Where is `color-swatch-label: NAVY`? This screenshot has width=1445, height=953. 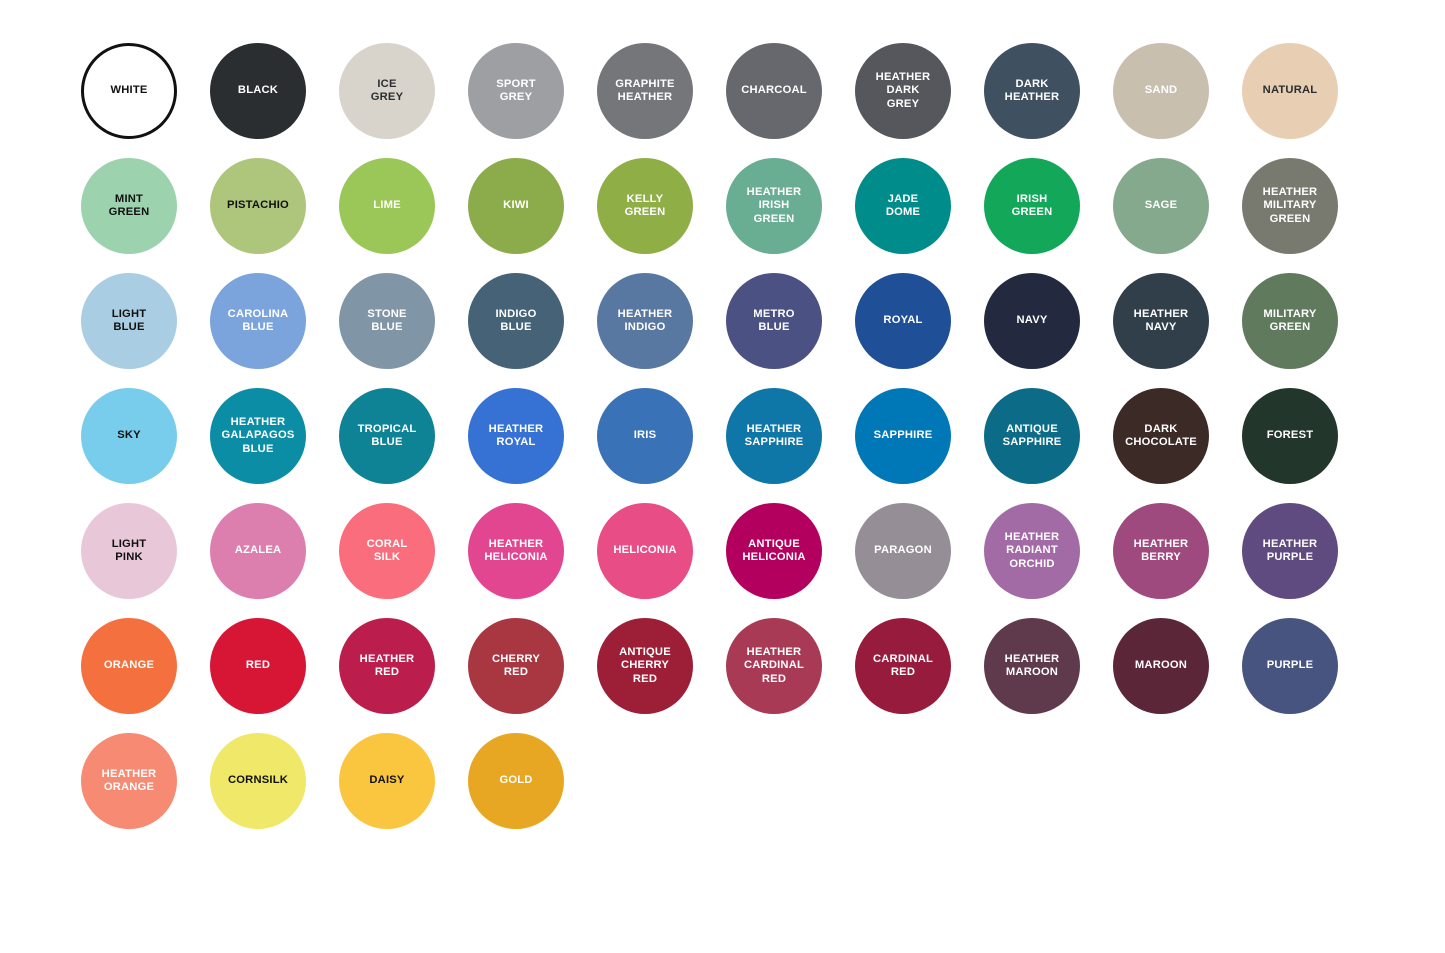
color-swatch-label: NAVY is located at coordinates (1032, 320).